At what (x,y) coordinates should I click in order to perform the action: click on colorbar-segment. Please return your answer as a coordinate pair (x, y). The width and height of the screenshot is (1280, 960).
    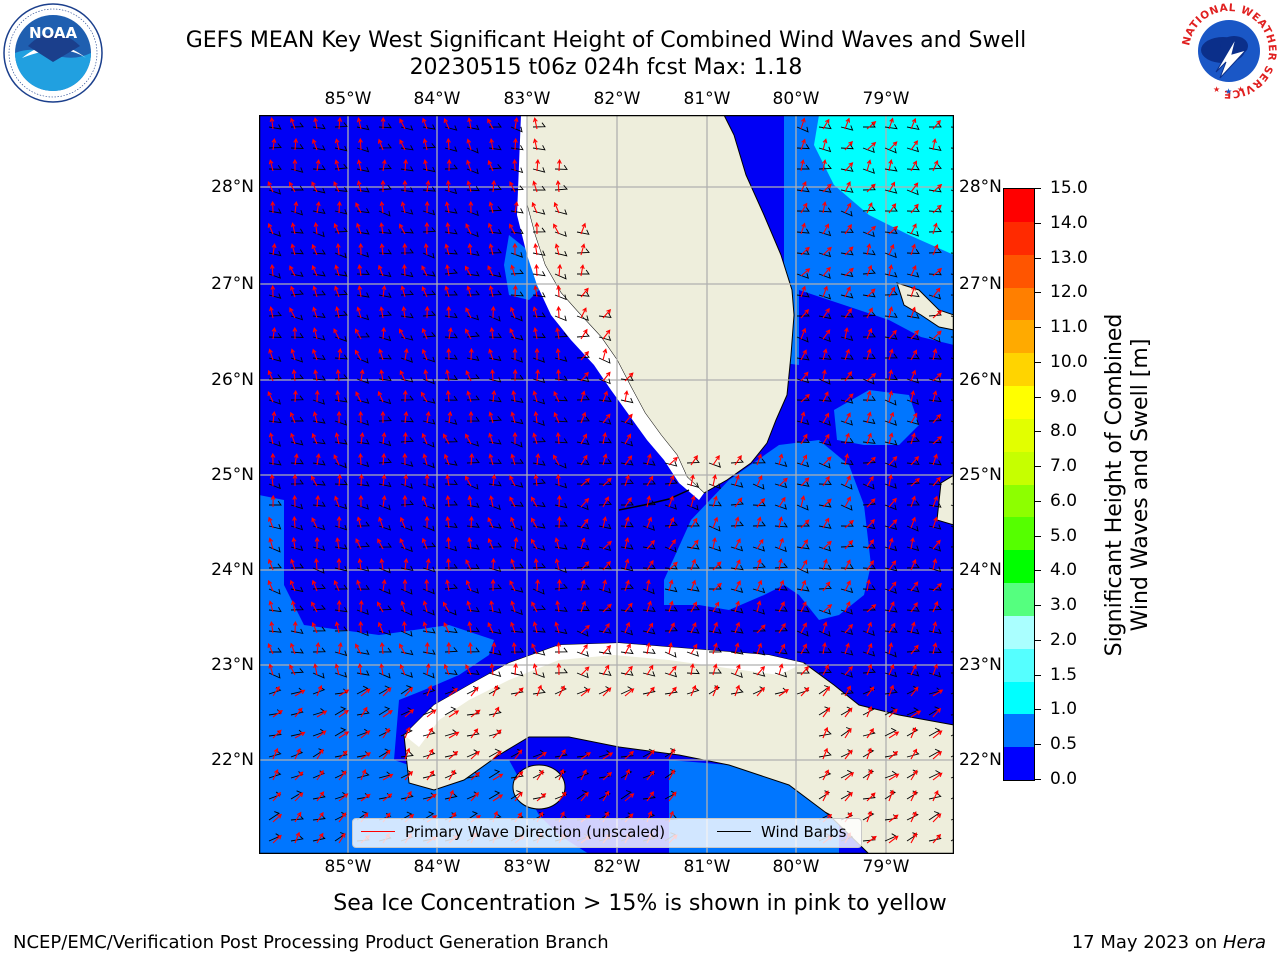
    Looking at the image, I should click on (1019, 665).